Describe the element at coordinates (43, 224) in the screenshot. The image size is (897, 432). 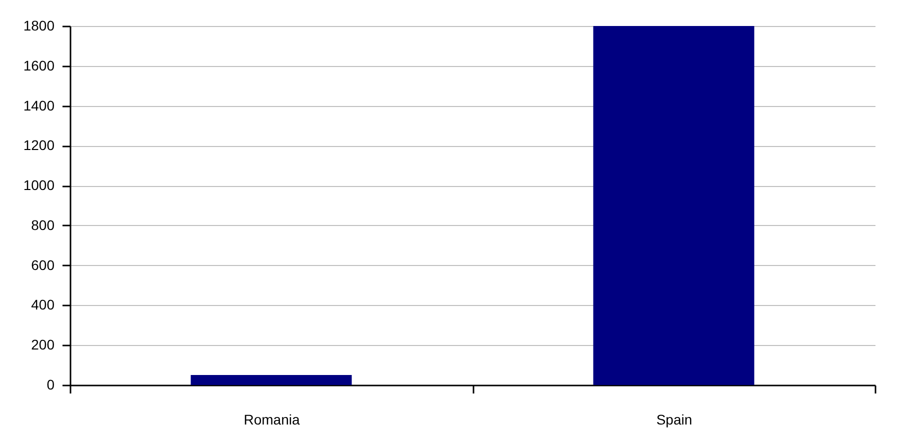
I see `y-tick-label: 800` at that location.